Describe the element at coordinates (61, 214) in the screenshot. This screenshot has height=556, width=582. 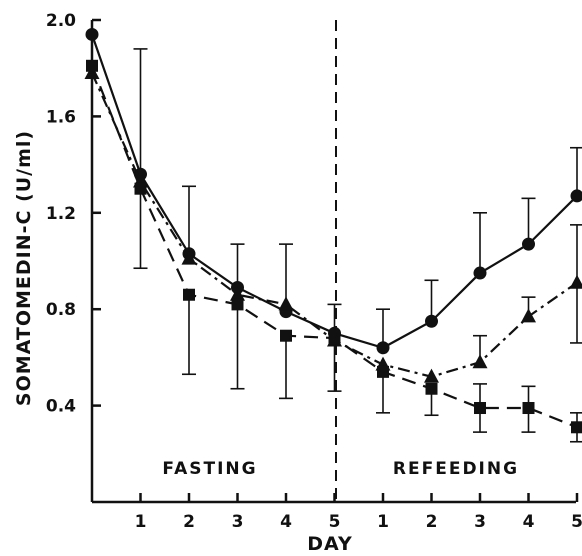
I see `y-tick-label: 1.2` at that location.